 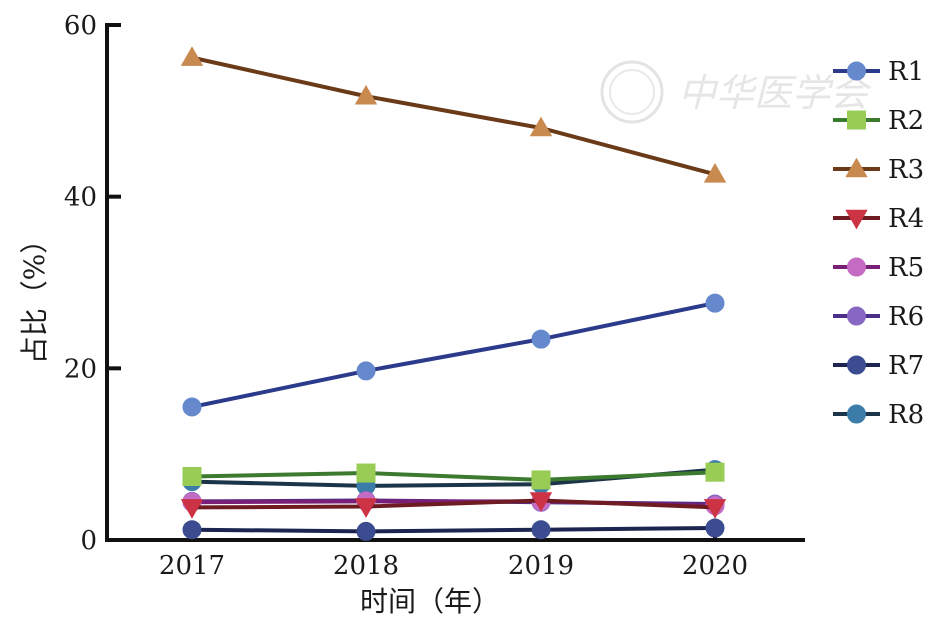 I want to click on legend-label: R6, so click(x=906, y=317).